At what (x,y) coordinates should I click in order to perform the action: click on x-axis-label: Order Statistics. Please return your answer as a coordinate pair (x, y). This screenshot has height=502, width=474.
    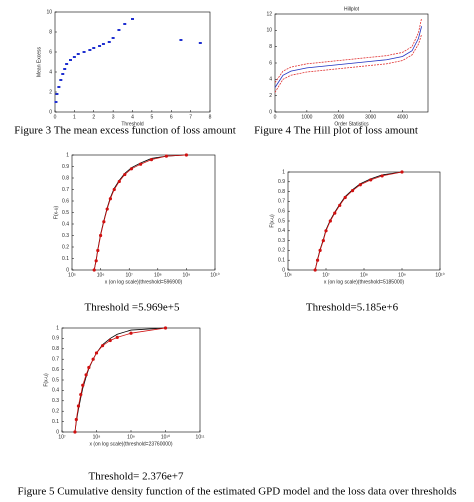
    Looking at the image, I should click on (351, 124).